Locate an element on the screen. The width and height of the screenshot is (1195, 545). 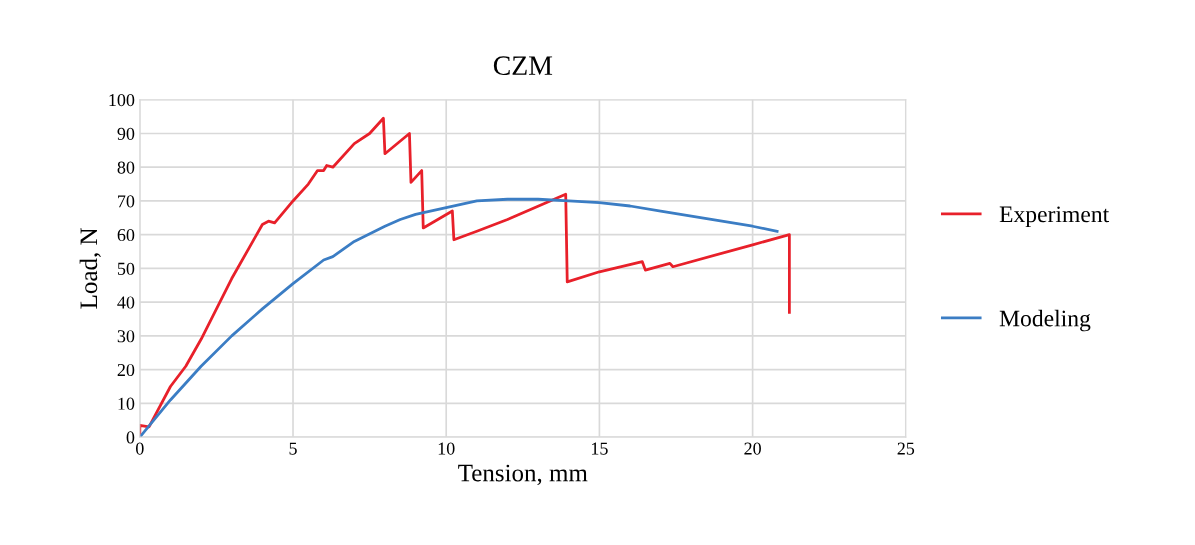
legend-label: Modeling is located at coordinates (1045, 320).